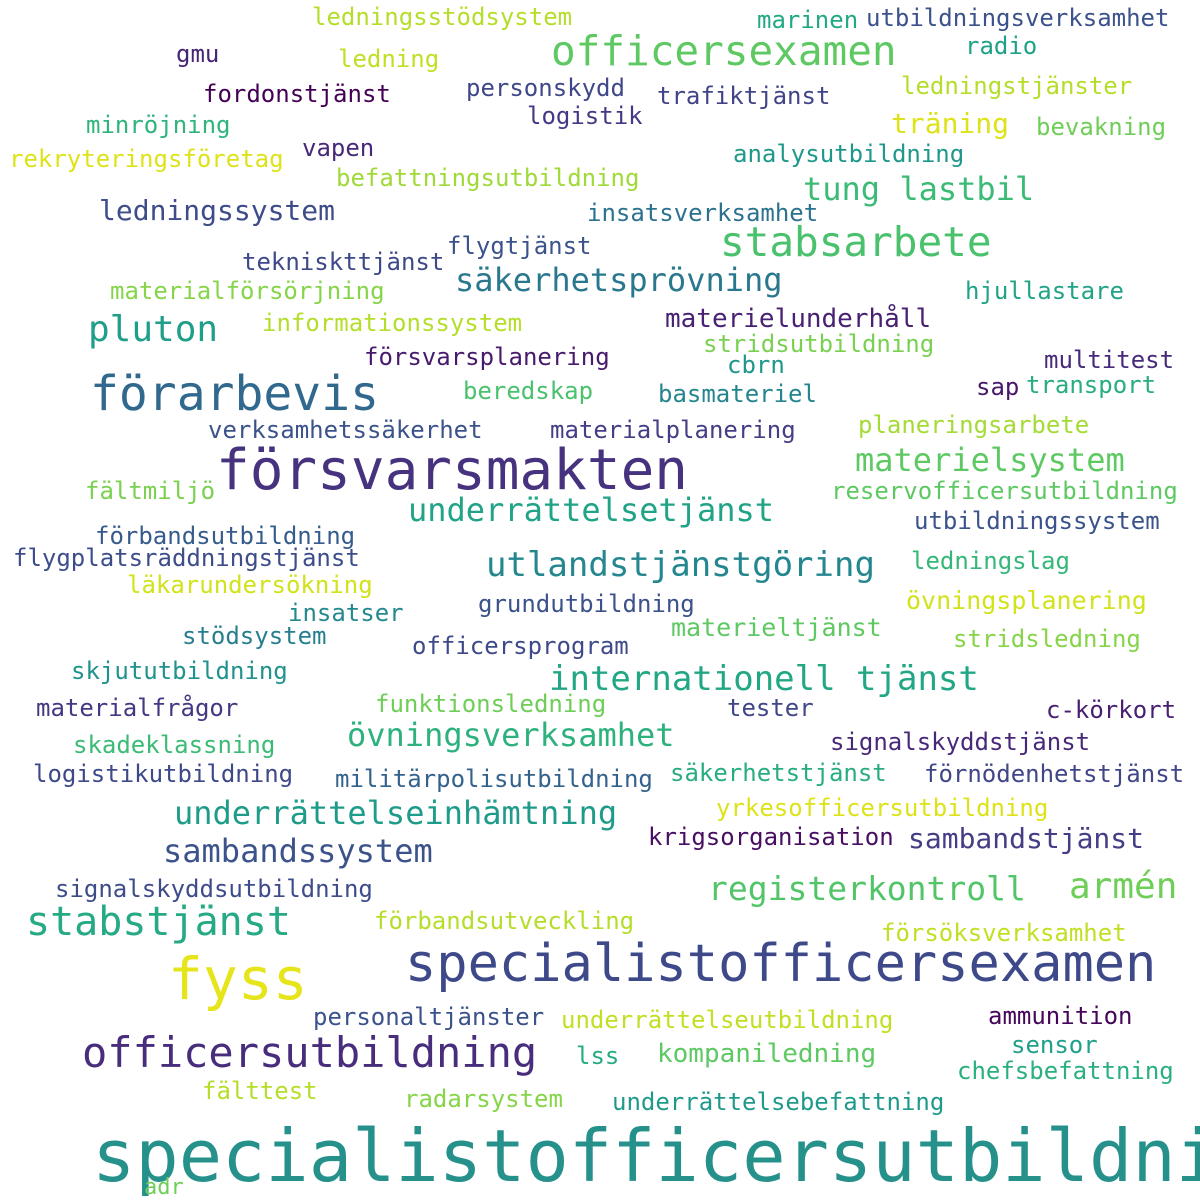 The image size is (1200, 1200). I want to click on word: specialistofficersutbildning, so click(646, 1156).